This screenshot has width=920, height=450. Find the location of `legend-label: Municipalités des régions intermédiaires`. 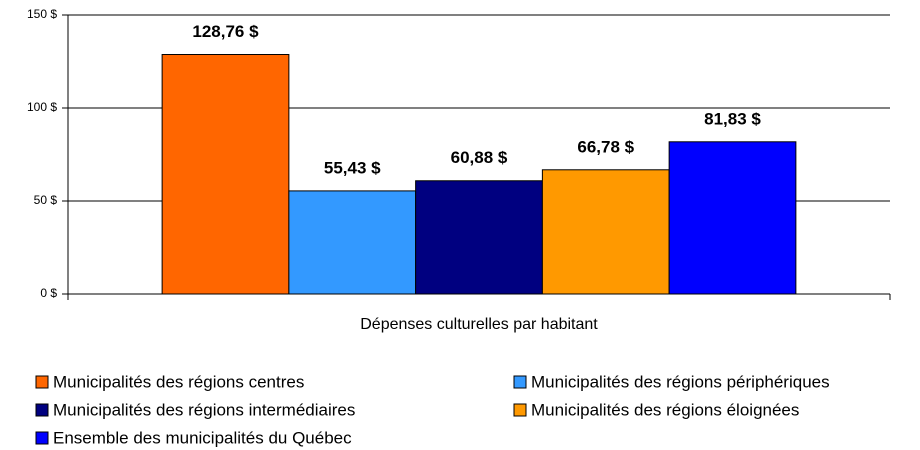

legend-label: Municipalités des régions intermédiaires is located at coordinates (204, 409).